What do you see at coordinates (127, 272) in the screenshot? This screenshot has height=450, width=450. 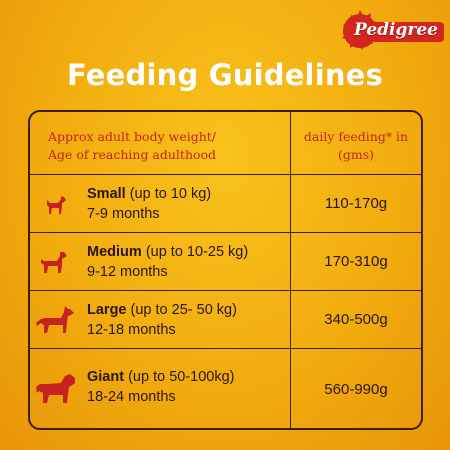 I see `adult-age: 9-12 months` at bounding box center [127, 272].